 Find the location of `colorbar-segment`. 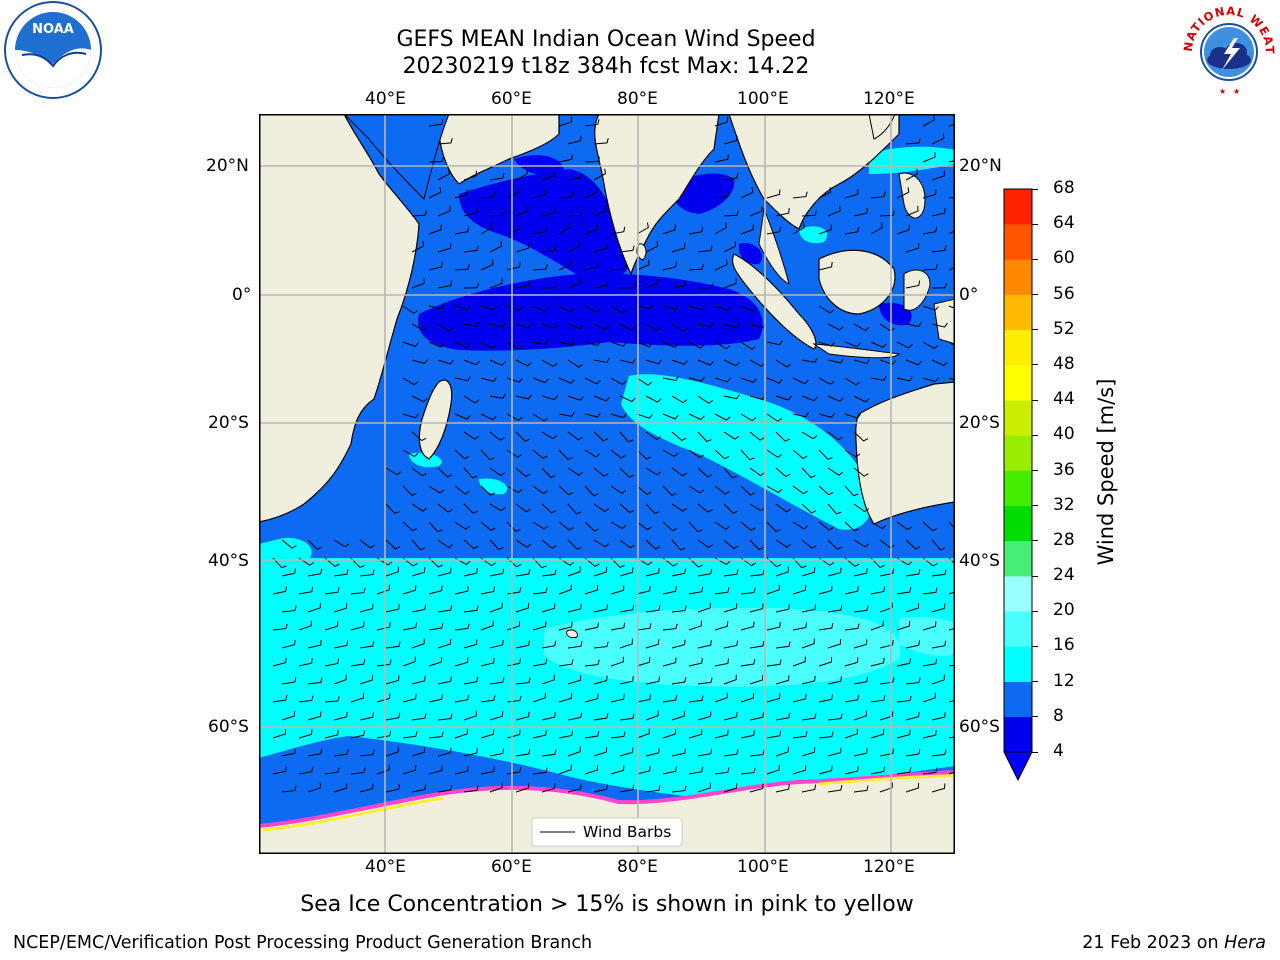

colorbar-segment is located at coordinates (1018, 629).